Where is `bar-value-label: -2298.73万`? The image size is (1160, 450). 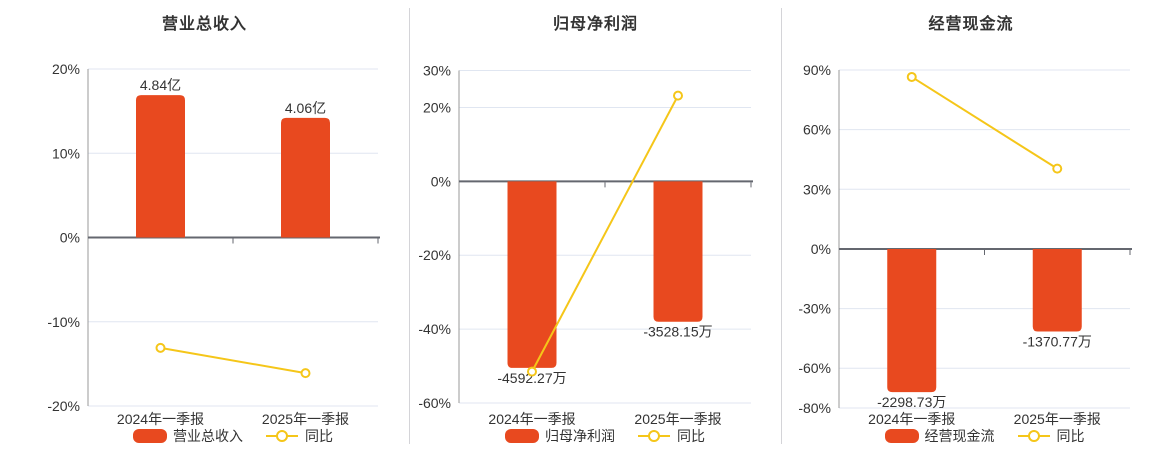
bar-value-label: -2298.73万 is located at coordinates (911, 402).